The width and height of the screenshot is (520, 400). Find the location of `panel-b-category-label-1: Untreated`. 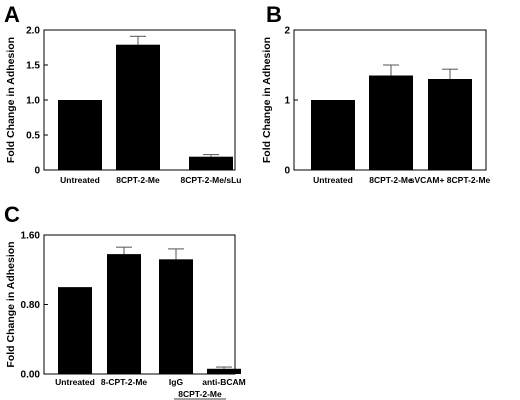

panel-b-category-label-1: Untreated is located at coordinates (333, 180).